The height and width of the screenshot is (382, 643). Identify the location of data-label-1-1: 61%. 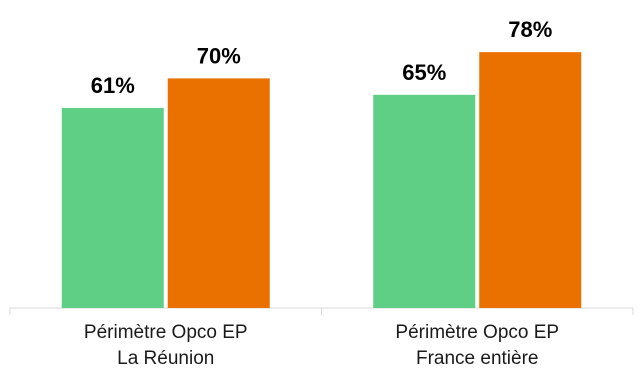
(113, 85).